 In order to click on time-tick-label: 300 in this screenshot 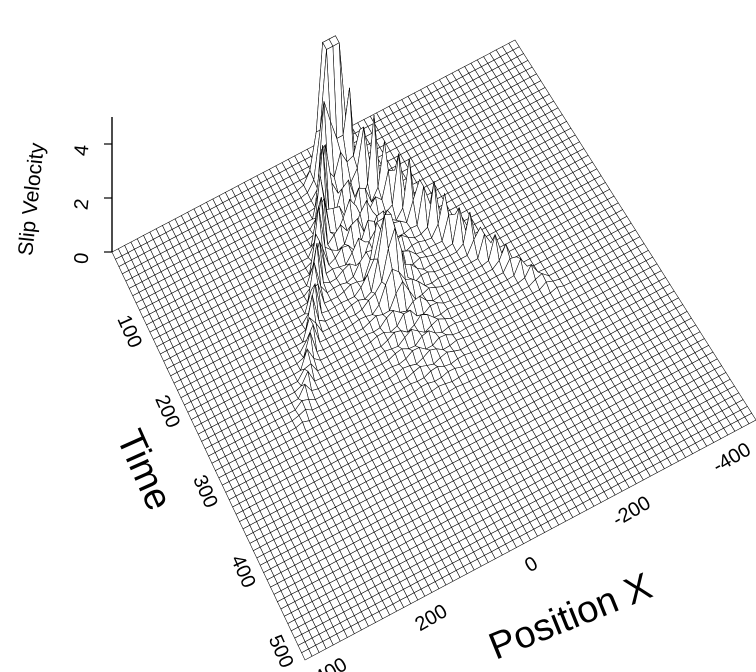, I will do `click(205, 491)`.